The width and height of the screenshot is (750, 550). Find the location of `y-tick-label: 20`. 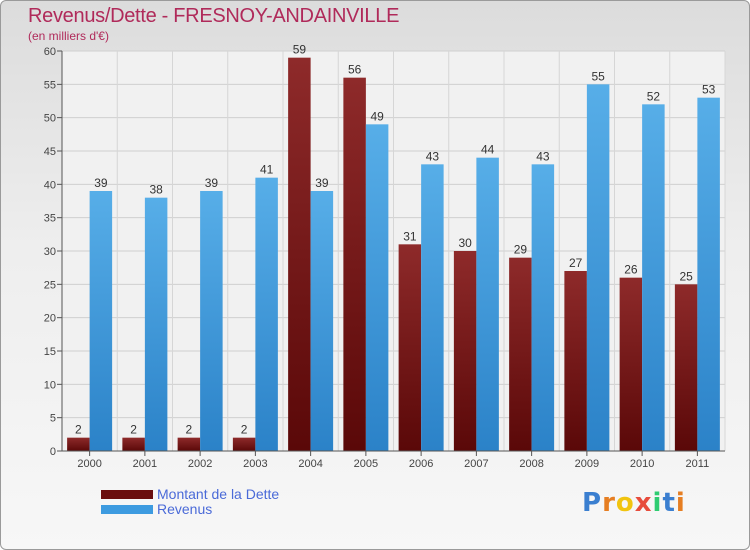

y-tick-label: 20 is located at coordinates (50, 319).